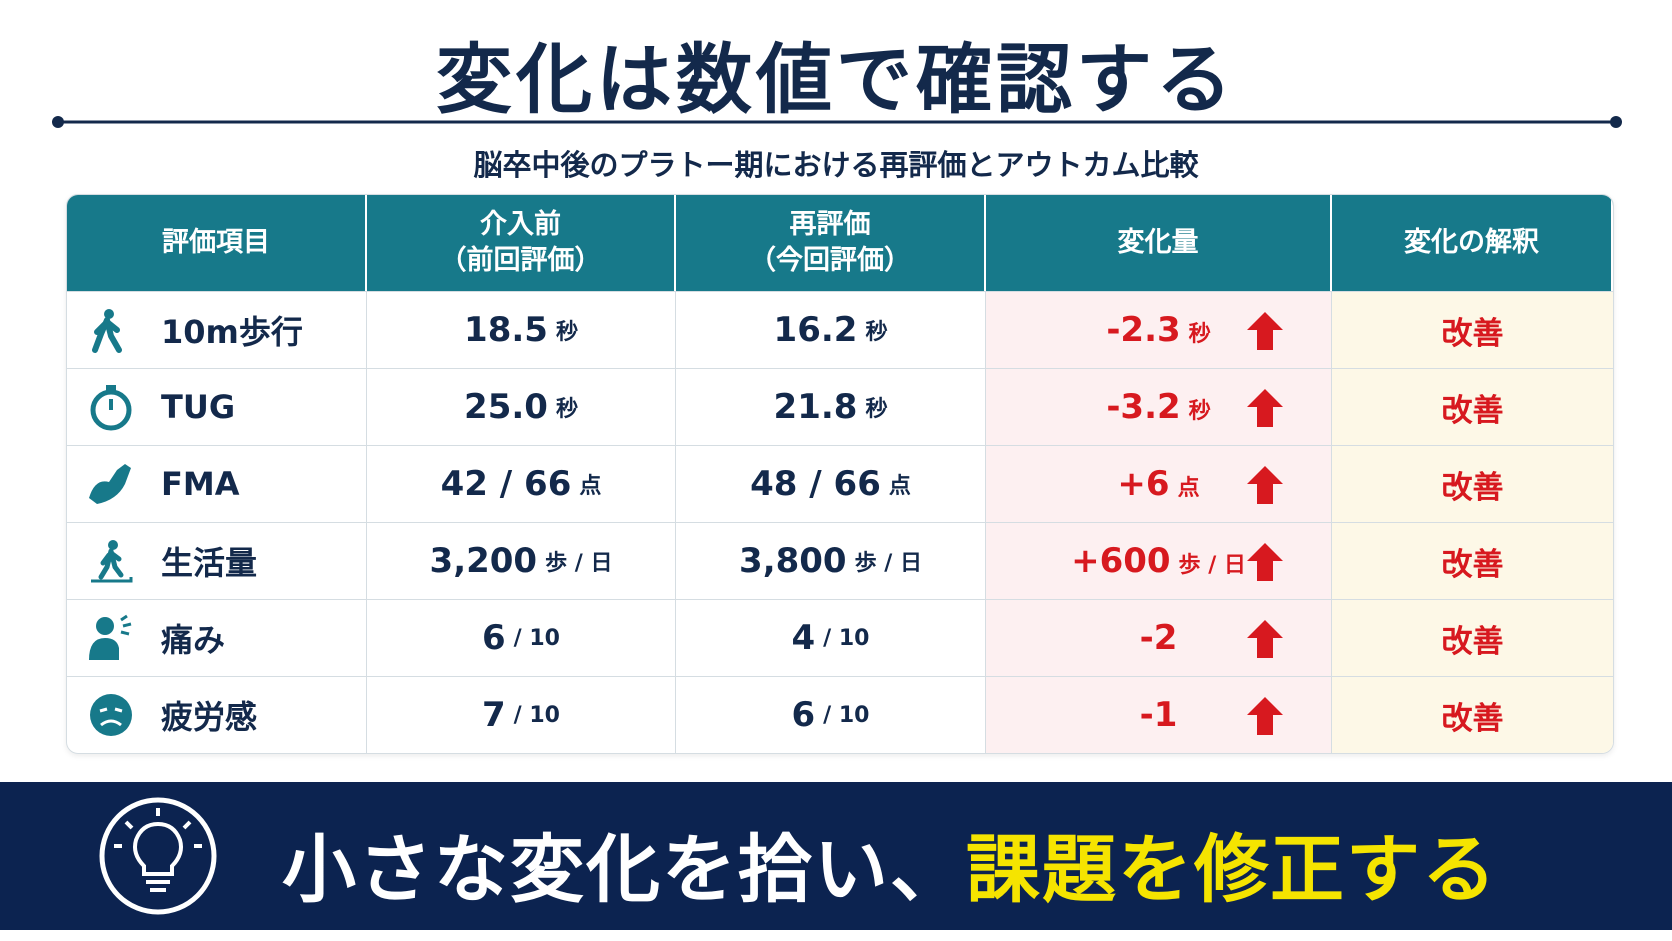 The width and height of the screenshot is (1672, 941). Describe the element at coordinates (837, 122) in the screenshot. I see `divider` at that location.